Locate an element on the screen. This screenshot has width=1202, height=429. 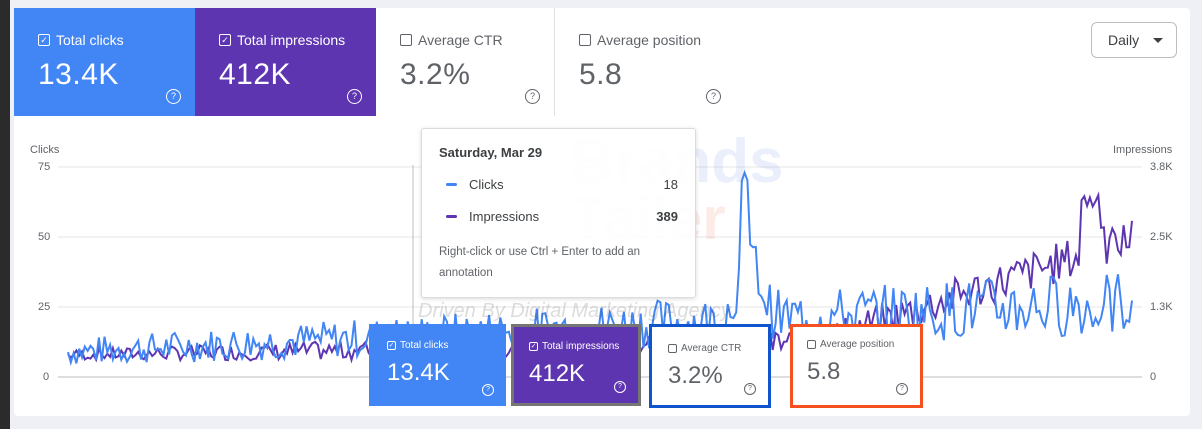
left-tick-25: 25 is located at coordinates (44, 307).